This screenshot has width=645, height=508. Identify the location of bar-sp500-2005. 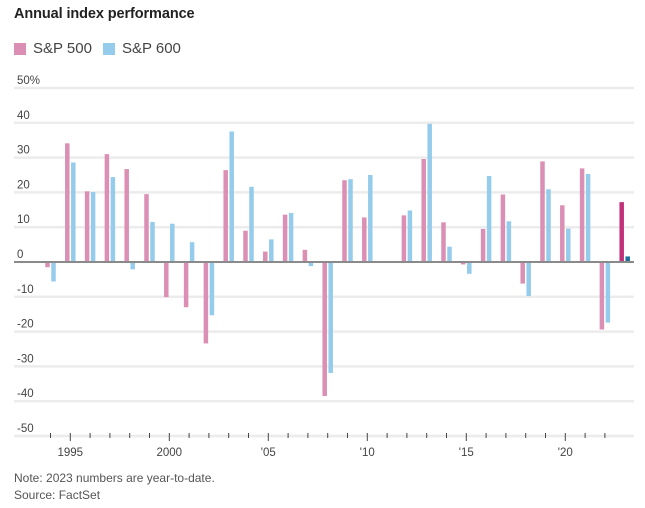
(265, 256).